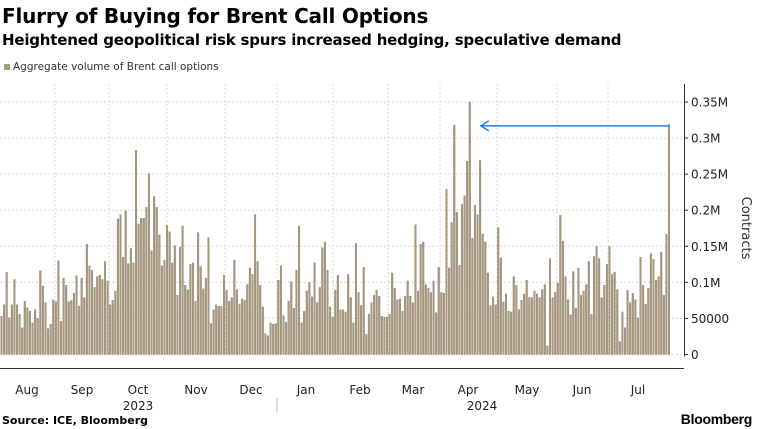 Image resolution: width=758 pixels, height=429 pixels. I want to click on y-tick-label: 50000, so click(710, 319).